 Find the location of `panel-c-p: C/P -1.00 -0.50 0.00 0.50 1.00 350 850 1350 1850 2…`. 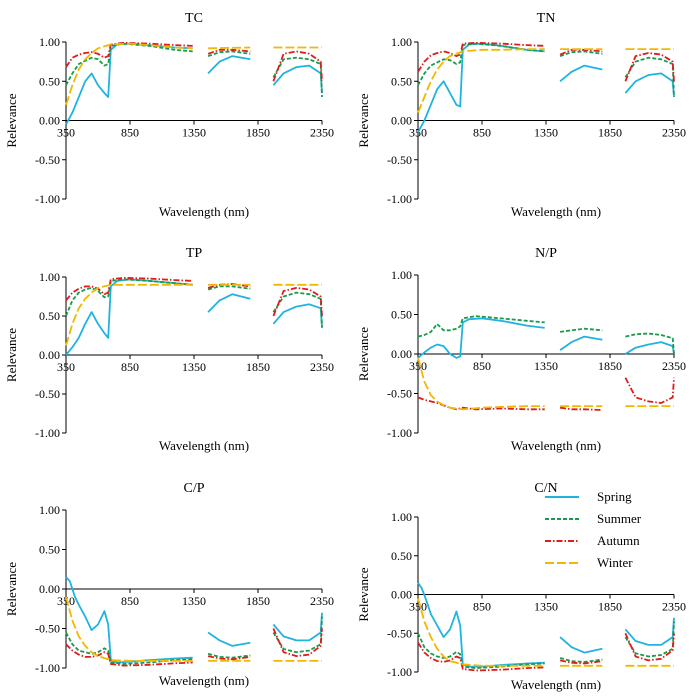

panel-c-p: C/P -1.00 -0.50 0.00 0.50 1.00 350 850 1350 1850 2… is located at coordinates (169, 584).